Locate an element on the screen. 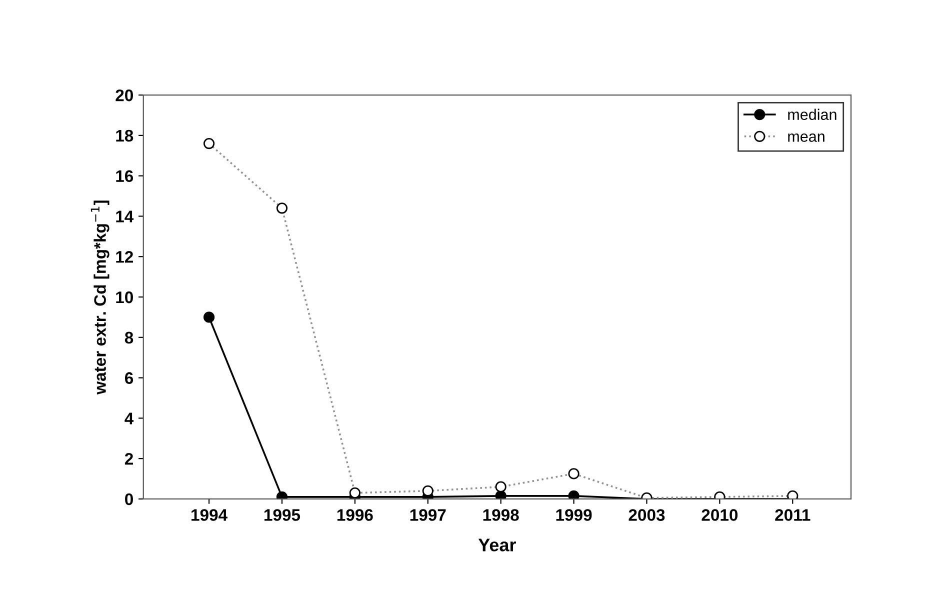 This screenshot has height=594, width=925. x-tick-label: 2010 is located at coordinates (720, 515).